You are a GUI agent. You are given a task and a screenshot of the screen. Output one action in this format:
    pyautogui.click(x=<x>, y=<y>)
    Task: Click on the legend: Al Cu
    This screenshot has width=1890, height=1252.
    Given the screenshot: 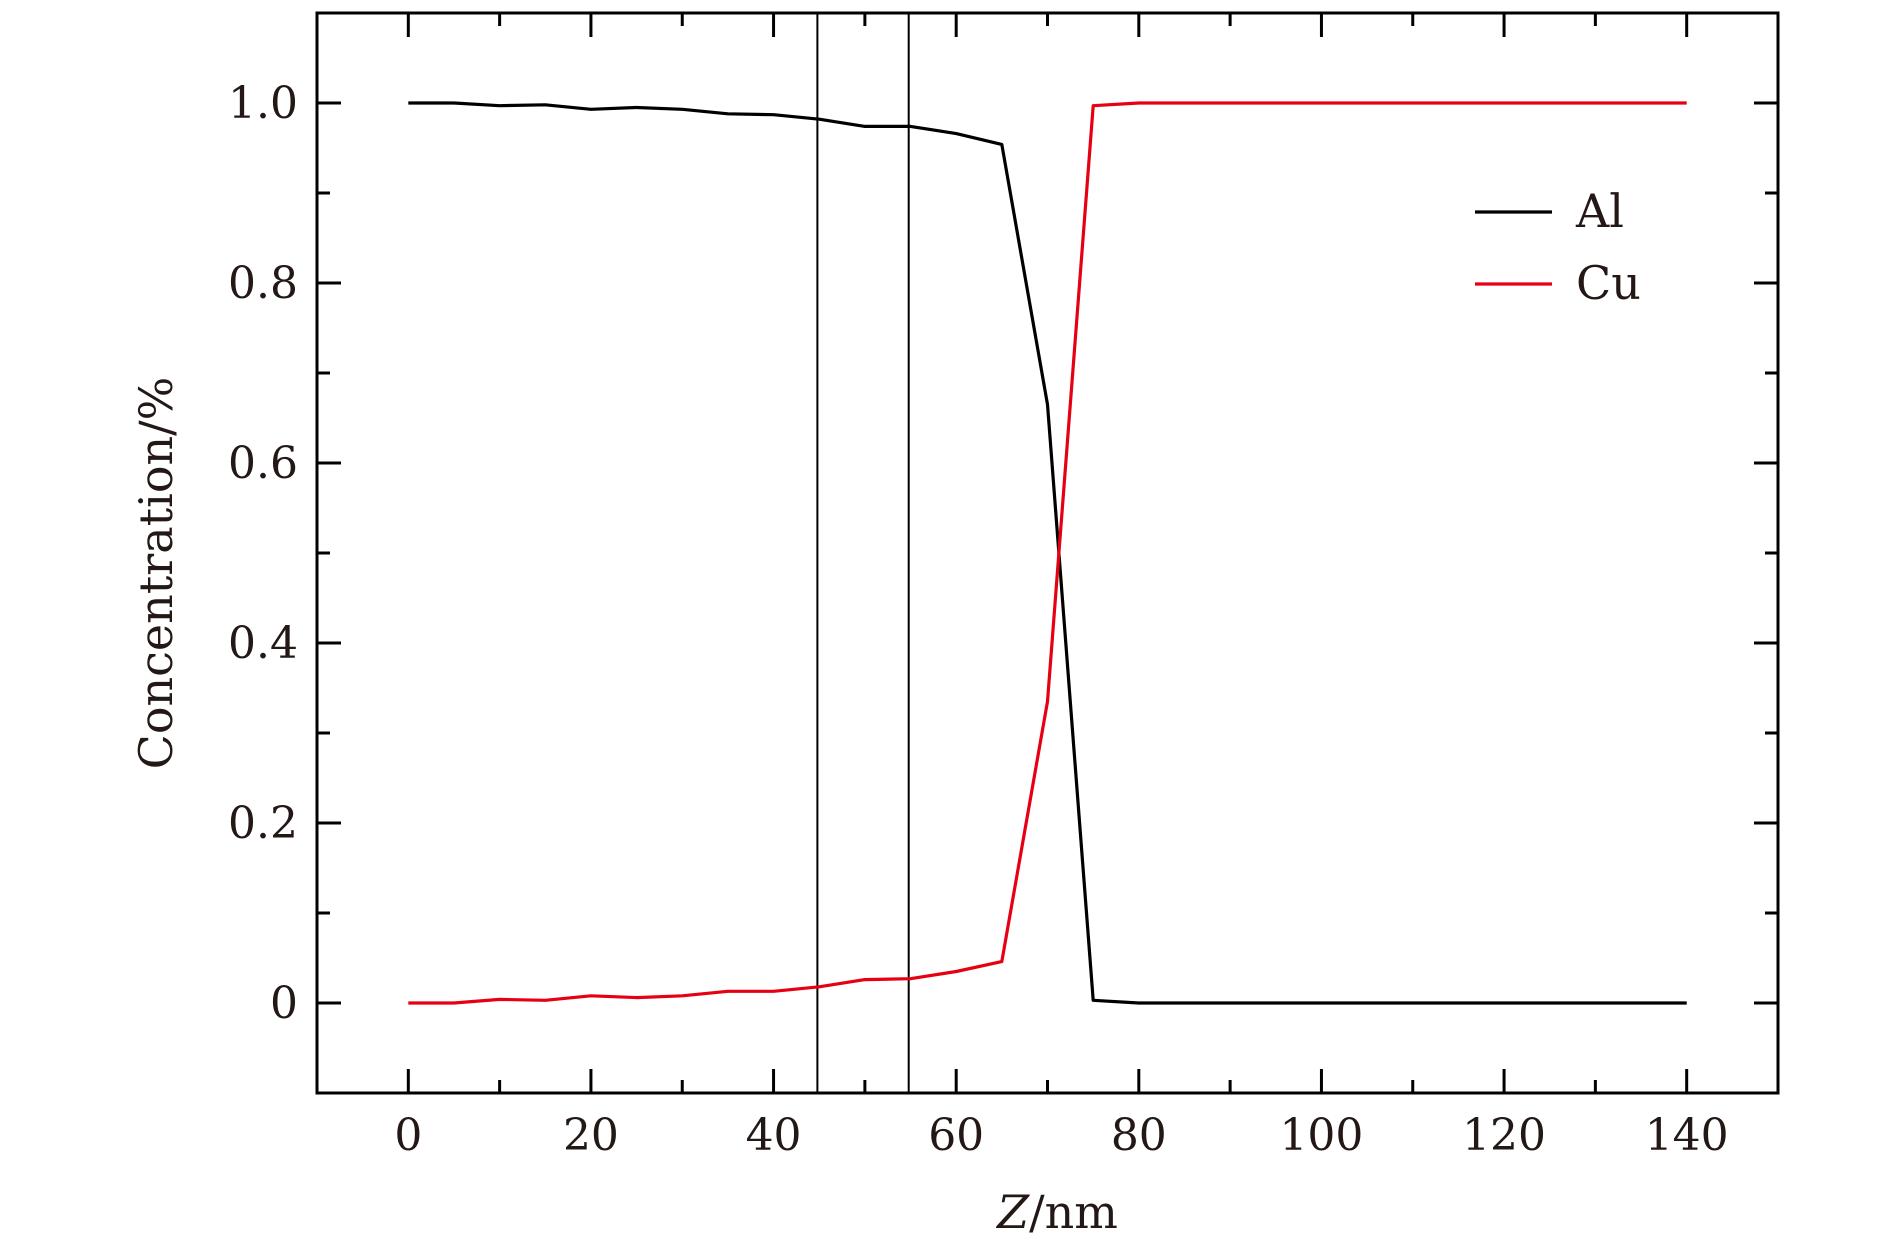 What is the action you would take?
    pyautogui.click(x=1558, y=247)
    